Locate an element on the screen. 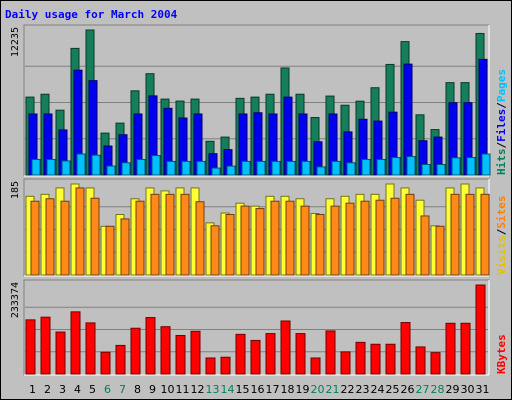 This screenshot has width=512, height=400. day-label-8: 8 is located at coordinates (137, 389).